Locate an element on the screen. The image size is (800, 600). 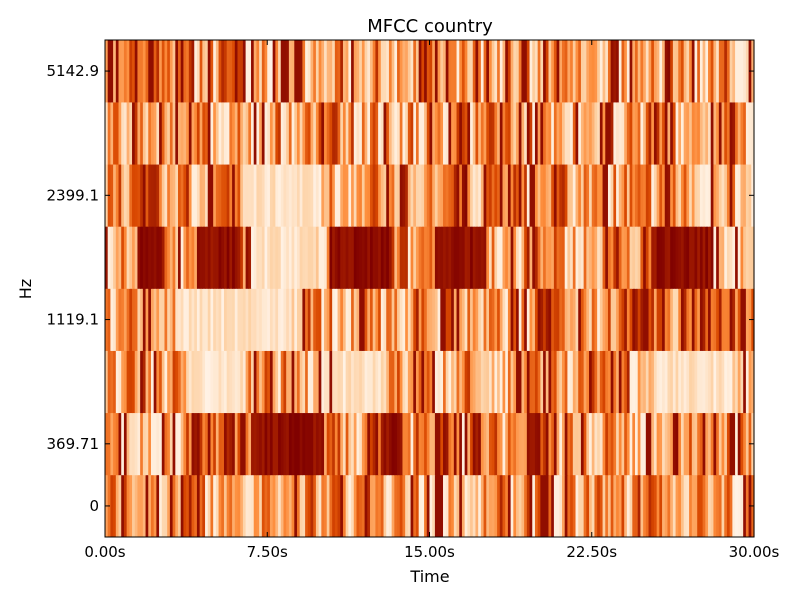
y-tick-label: 0 is located at coordinates (94, 506).